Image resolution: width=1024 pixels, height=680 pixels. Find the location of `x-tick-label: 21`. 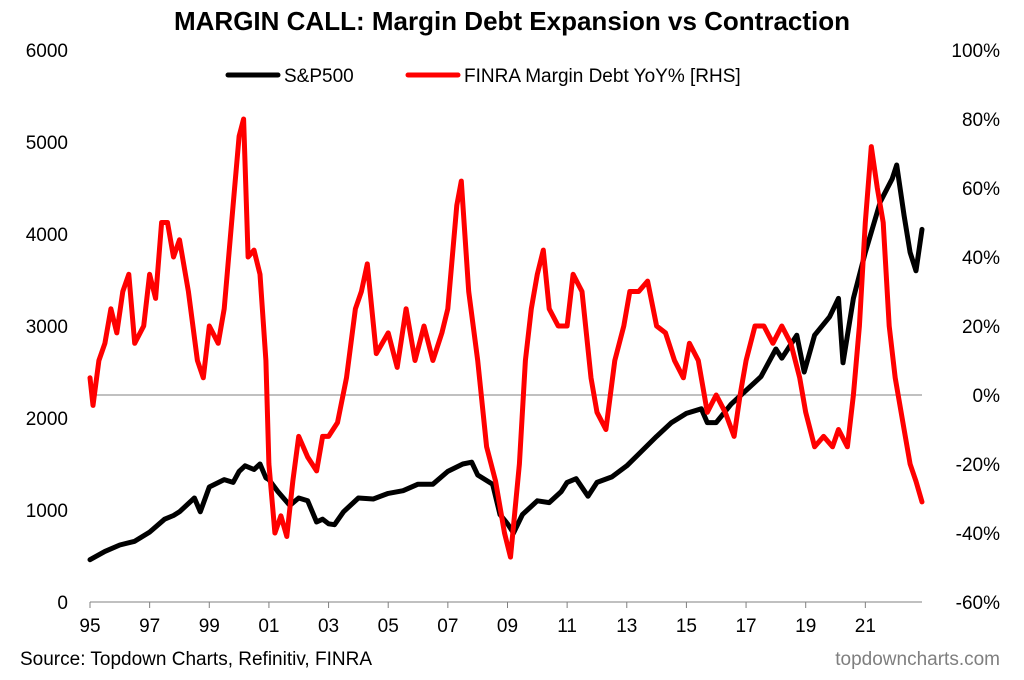

x-tick-label: 21 is located at coordinates (865, 626).